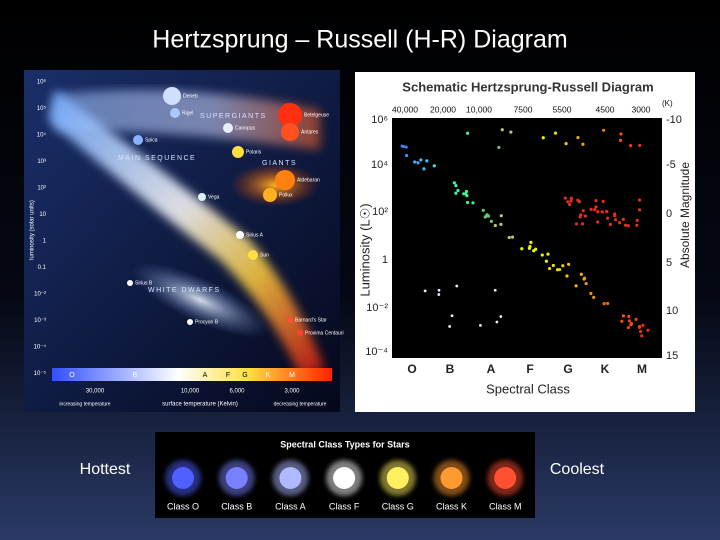 The height and width of the screenshot is (540, 720). What do you see at coordinates (505, 506) in the screenshot?
I see `class-label: Class M` at bounding box center [505, 506].